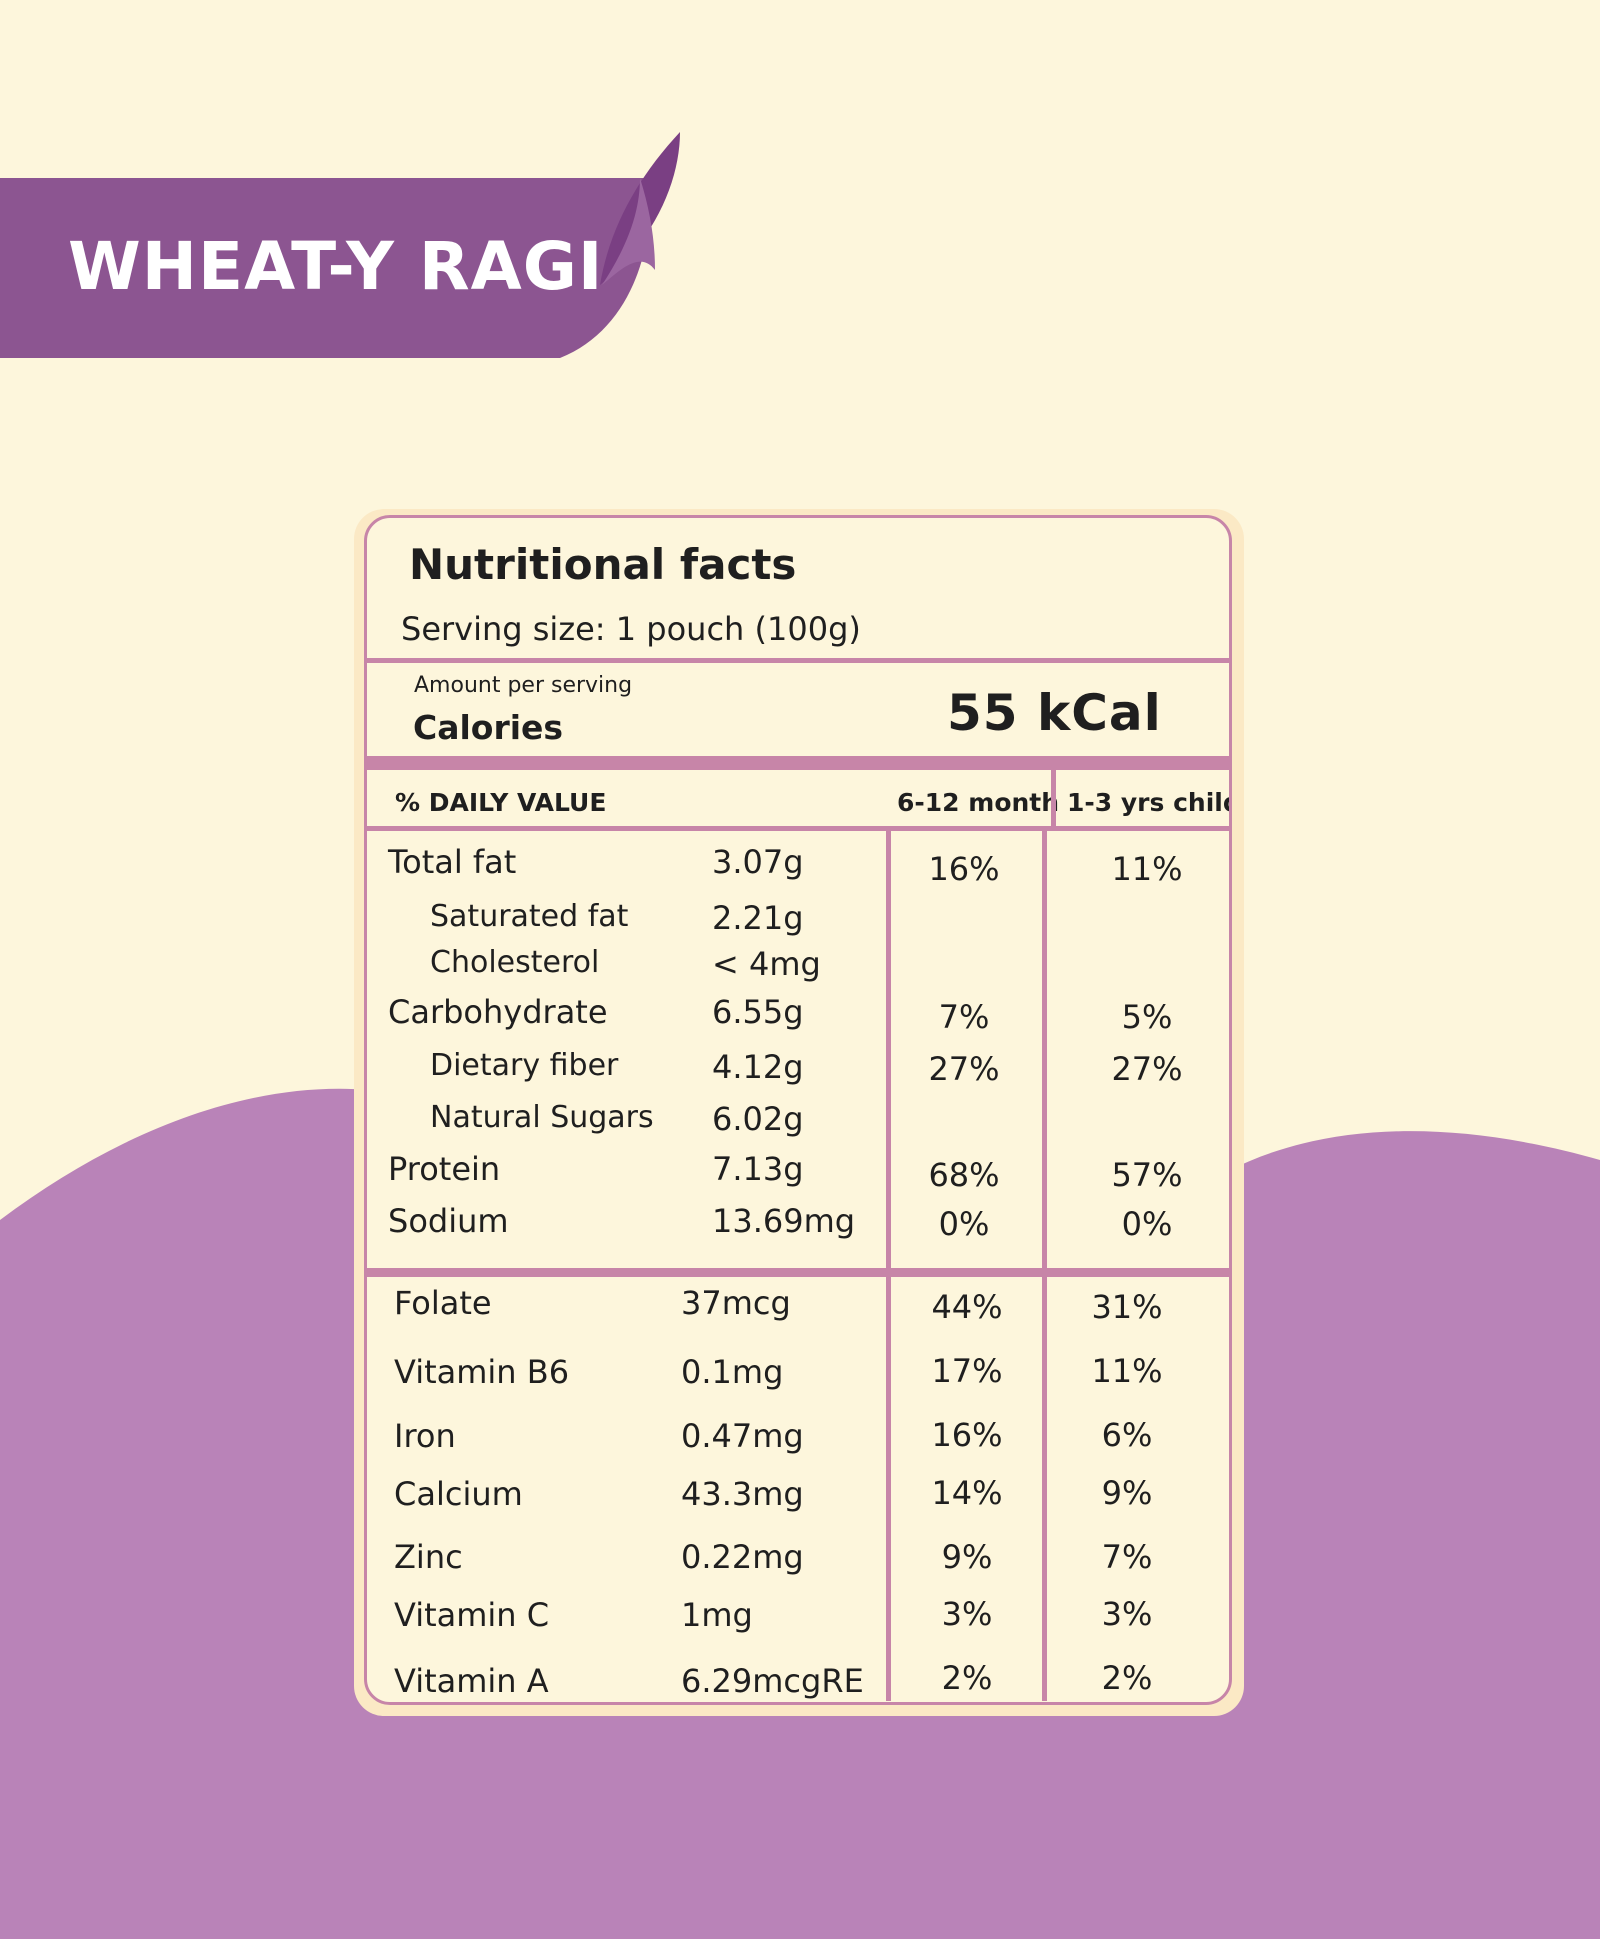  Describe the element at coordinates (772, 1681) in the screenshot. I see `nutrient-amount: 6.29mcgRE` at that location.